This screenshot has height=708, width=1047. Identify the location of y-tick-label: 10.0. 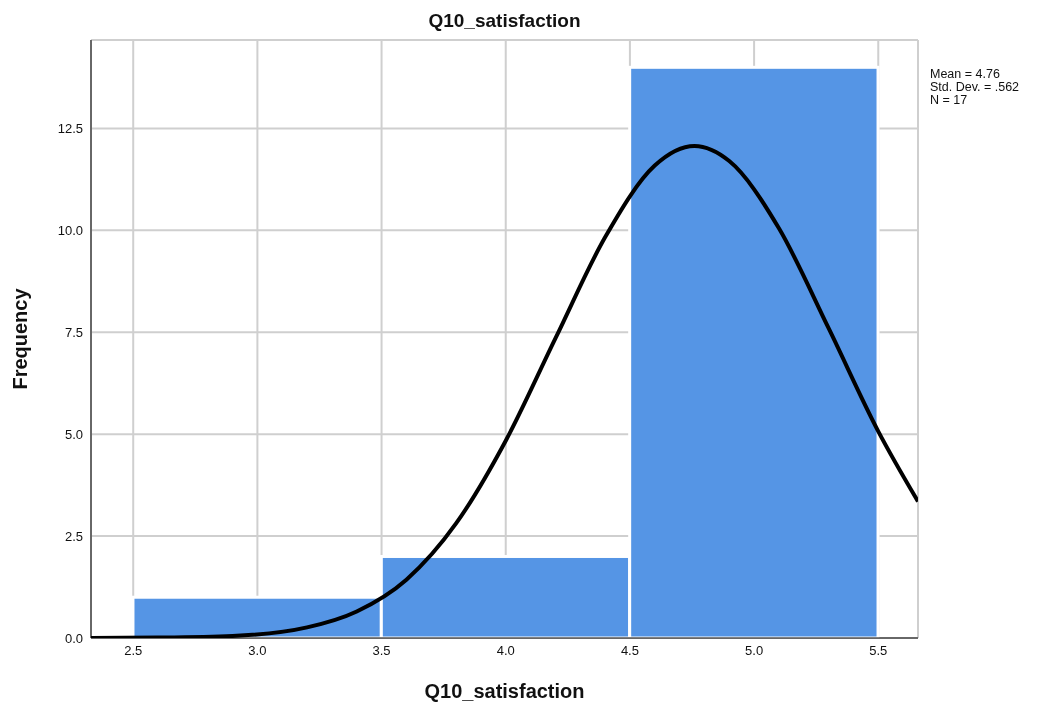
(70, 230).